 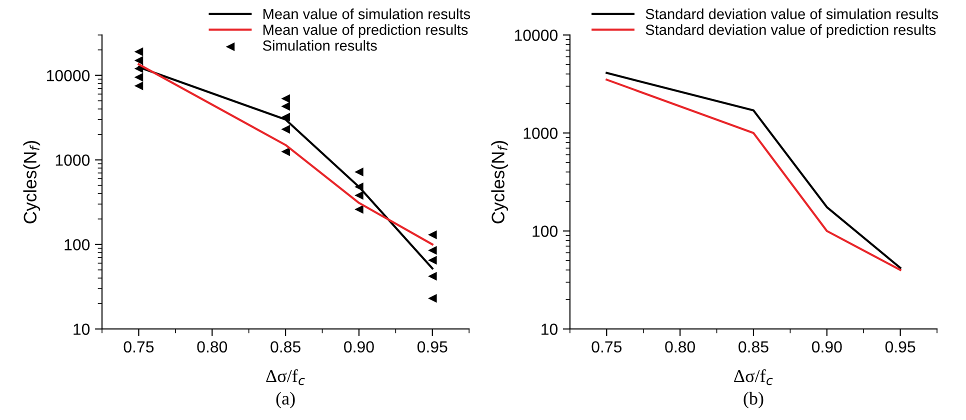 What do you see at coordinates (754, 400) in the screenshot?
I see `text: (b)` at bounding box center [754, 400].